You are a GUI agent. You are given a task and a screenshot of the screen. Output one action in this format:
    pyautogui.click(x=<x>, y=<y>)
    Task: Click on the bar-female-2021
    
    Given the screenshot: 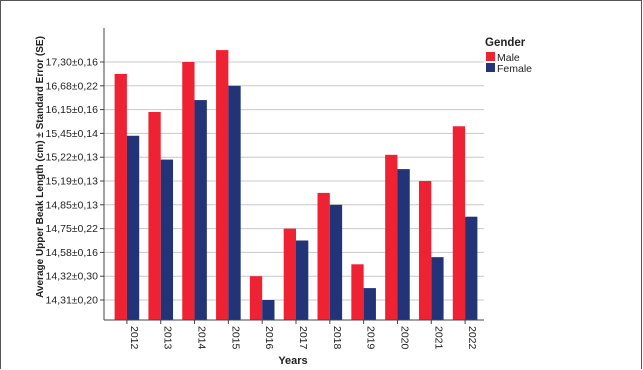 What is the action you would take?
    pyautogui.click(x=437, y=288)
    